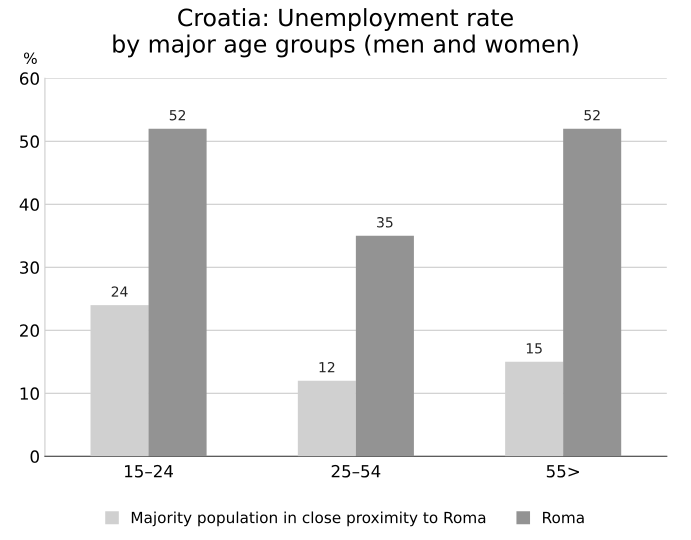 The height and width of the screenshot is (540, 691). What do you see at coordinates (562, 471) in the screenshot?
I see `x-tick-label: 55>` at bounding box center [562, 471].